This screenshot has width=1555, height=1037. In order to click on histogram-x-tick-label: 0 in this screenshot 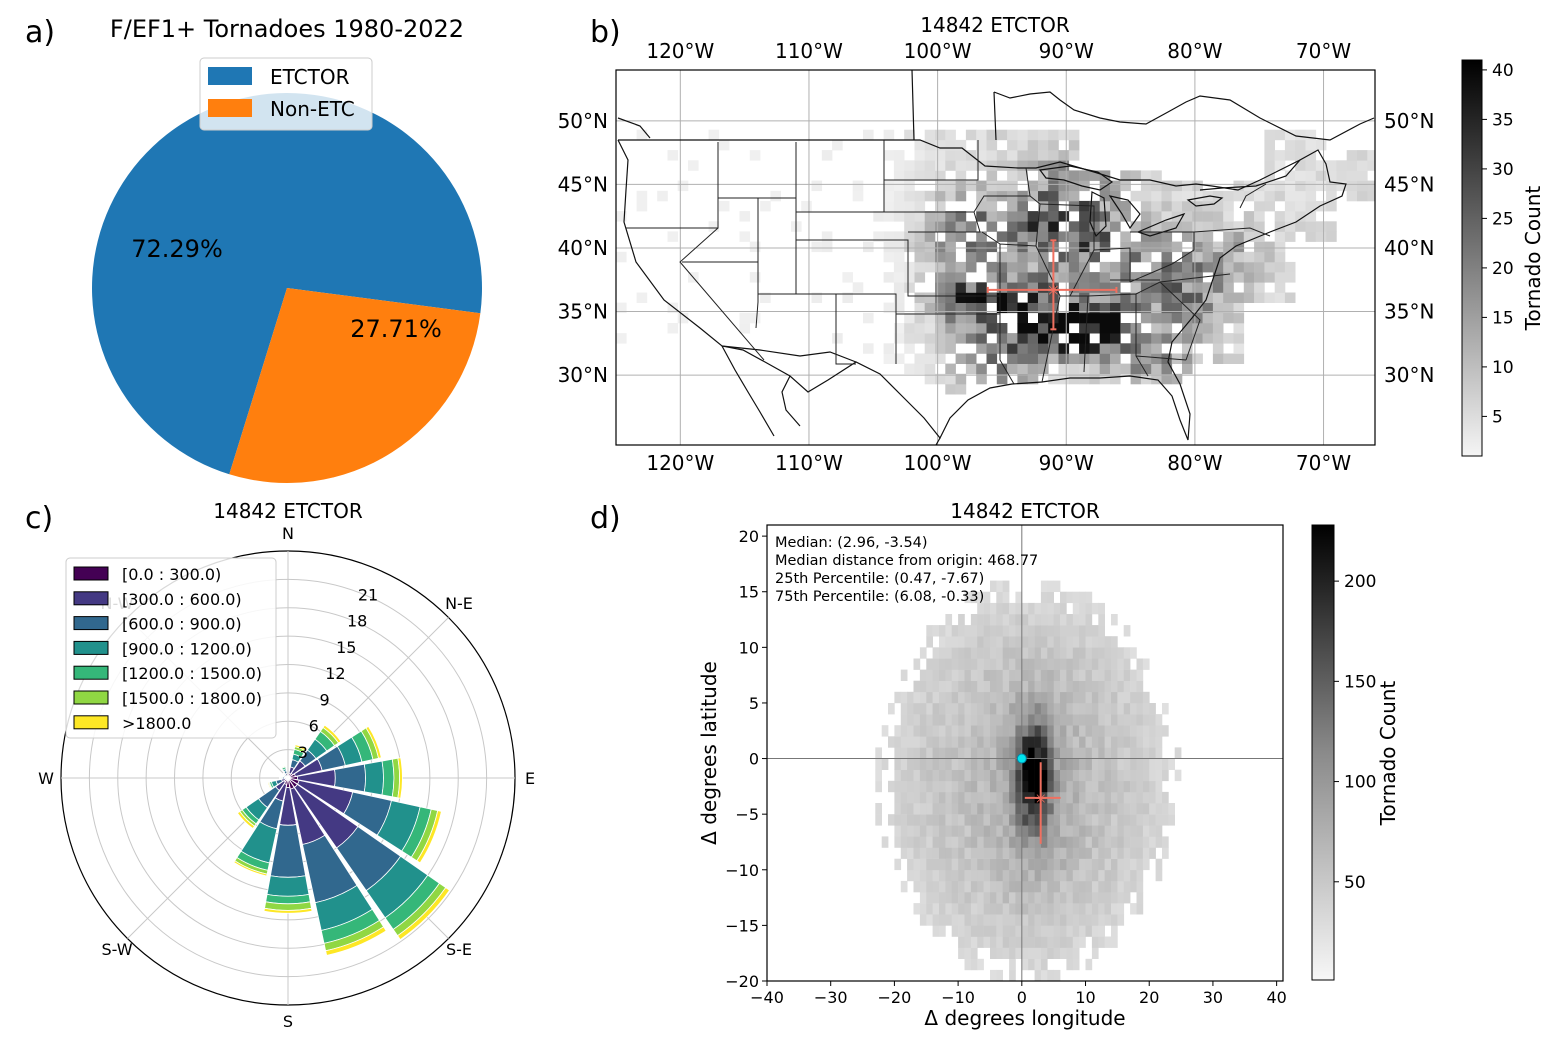, I will do `click(1022, 997)`.